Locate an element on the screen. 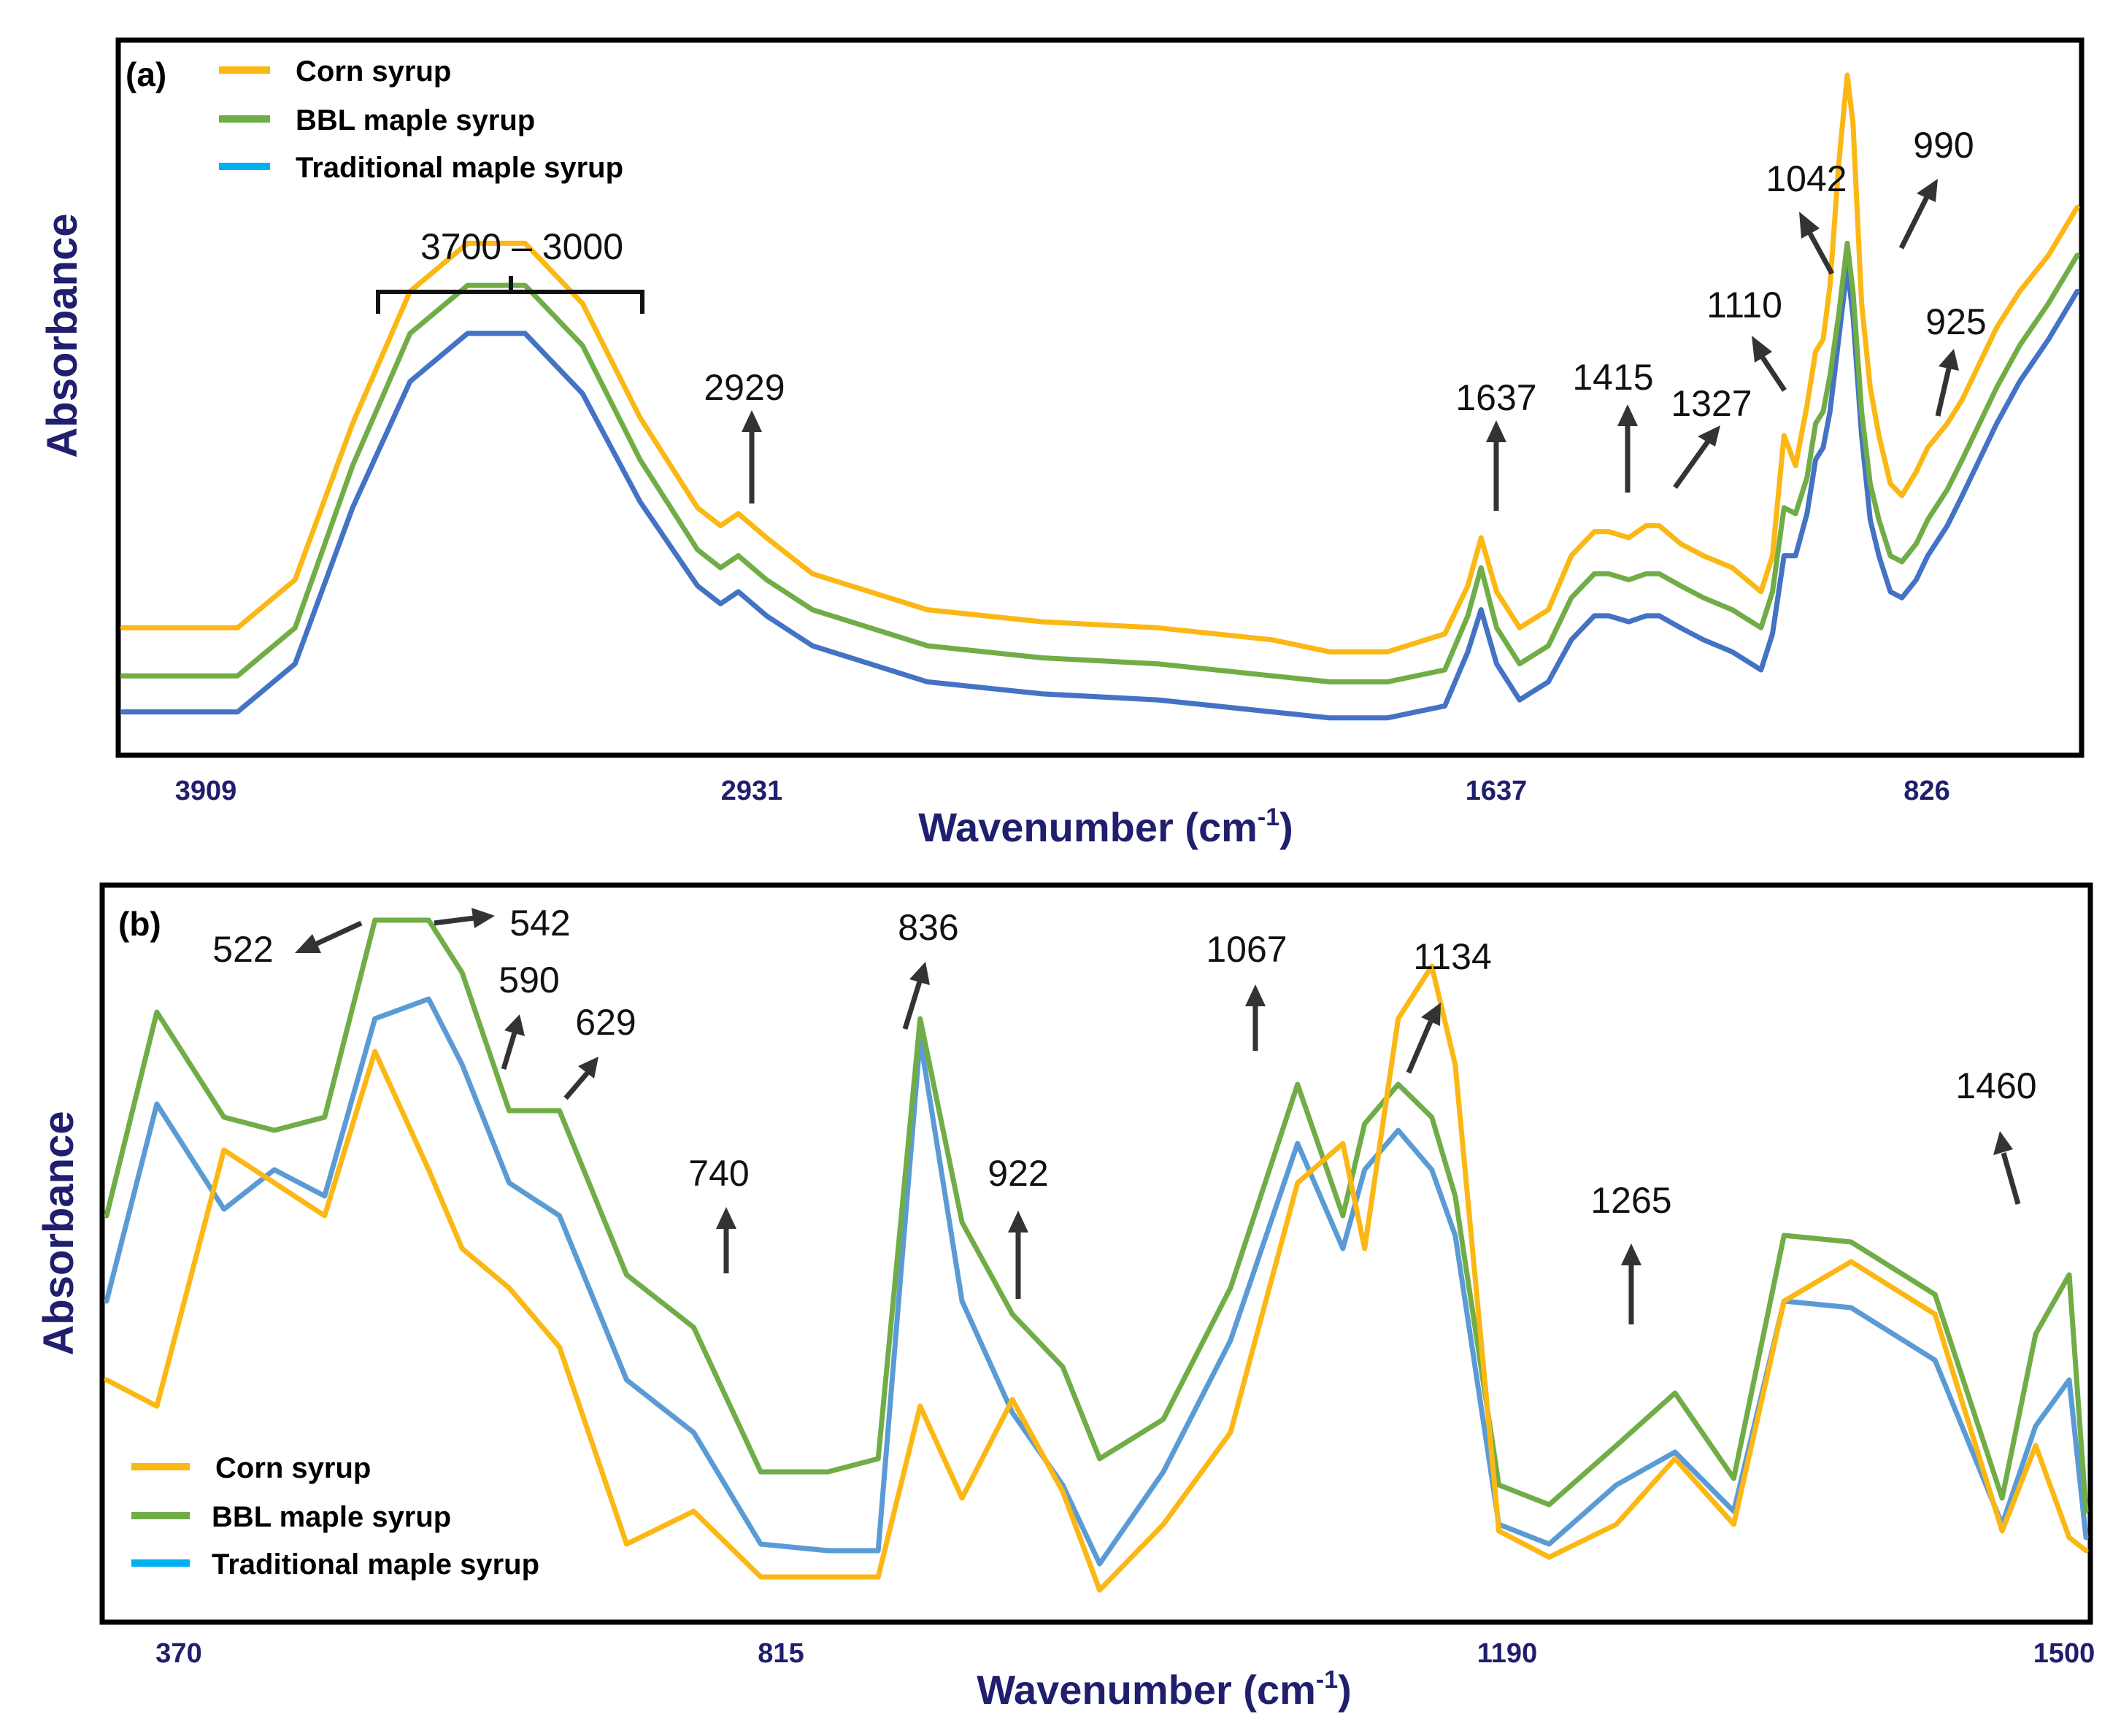  annotation-a-990: 990 is located at coordinates (1936, 187).